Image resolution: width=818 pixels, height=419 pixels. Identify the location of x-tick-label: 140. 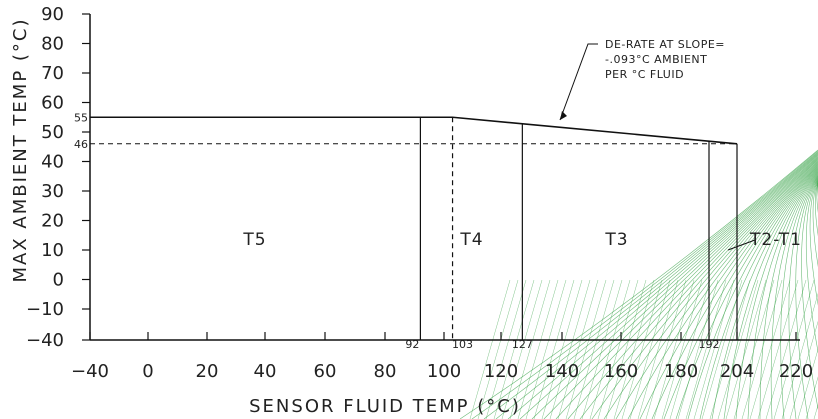
(562, 371).